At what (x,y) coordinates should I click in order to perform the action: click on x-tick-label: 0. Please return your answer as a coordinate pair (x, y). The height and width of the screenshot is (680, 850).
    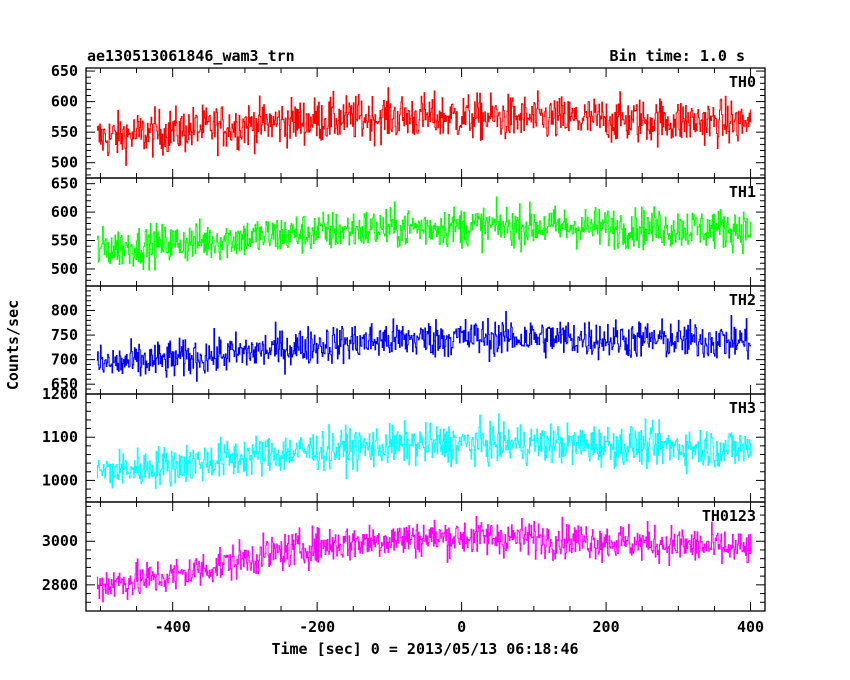
    Looking at the image, I should click on (461, 627).